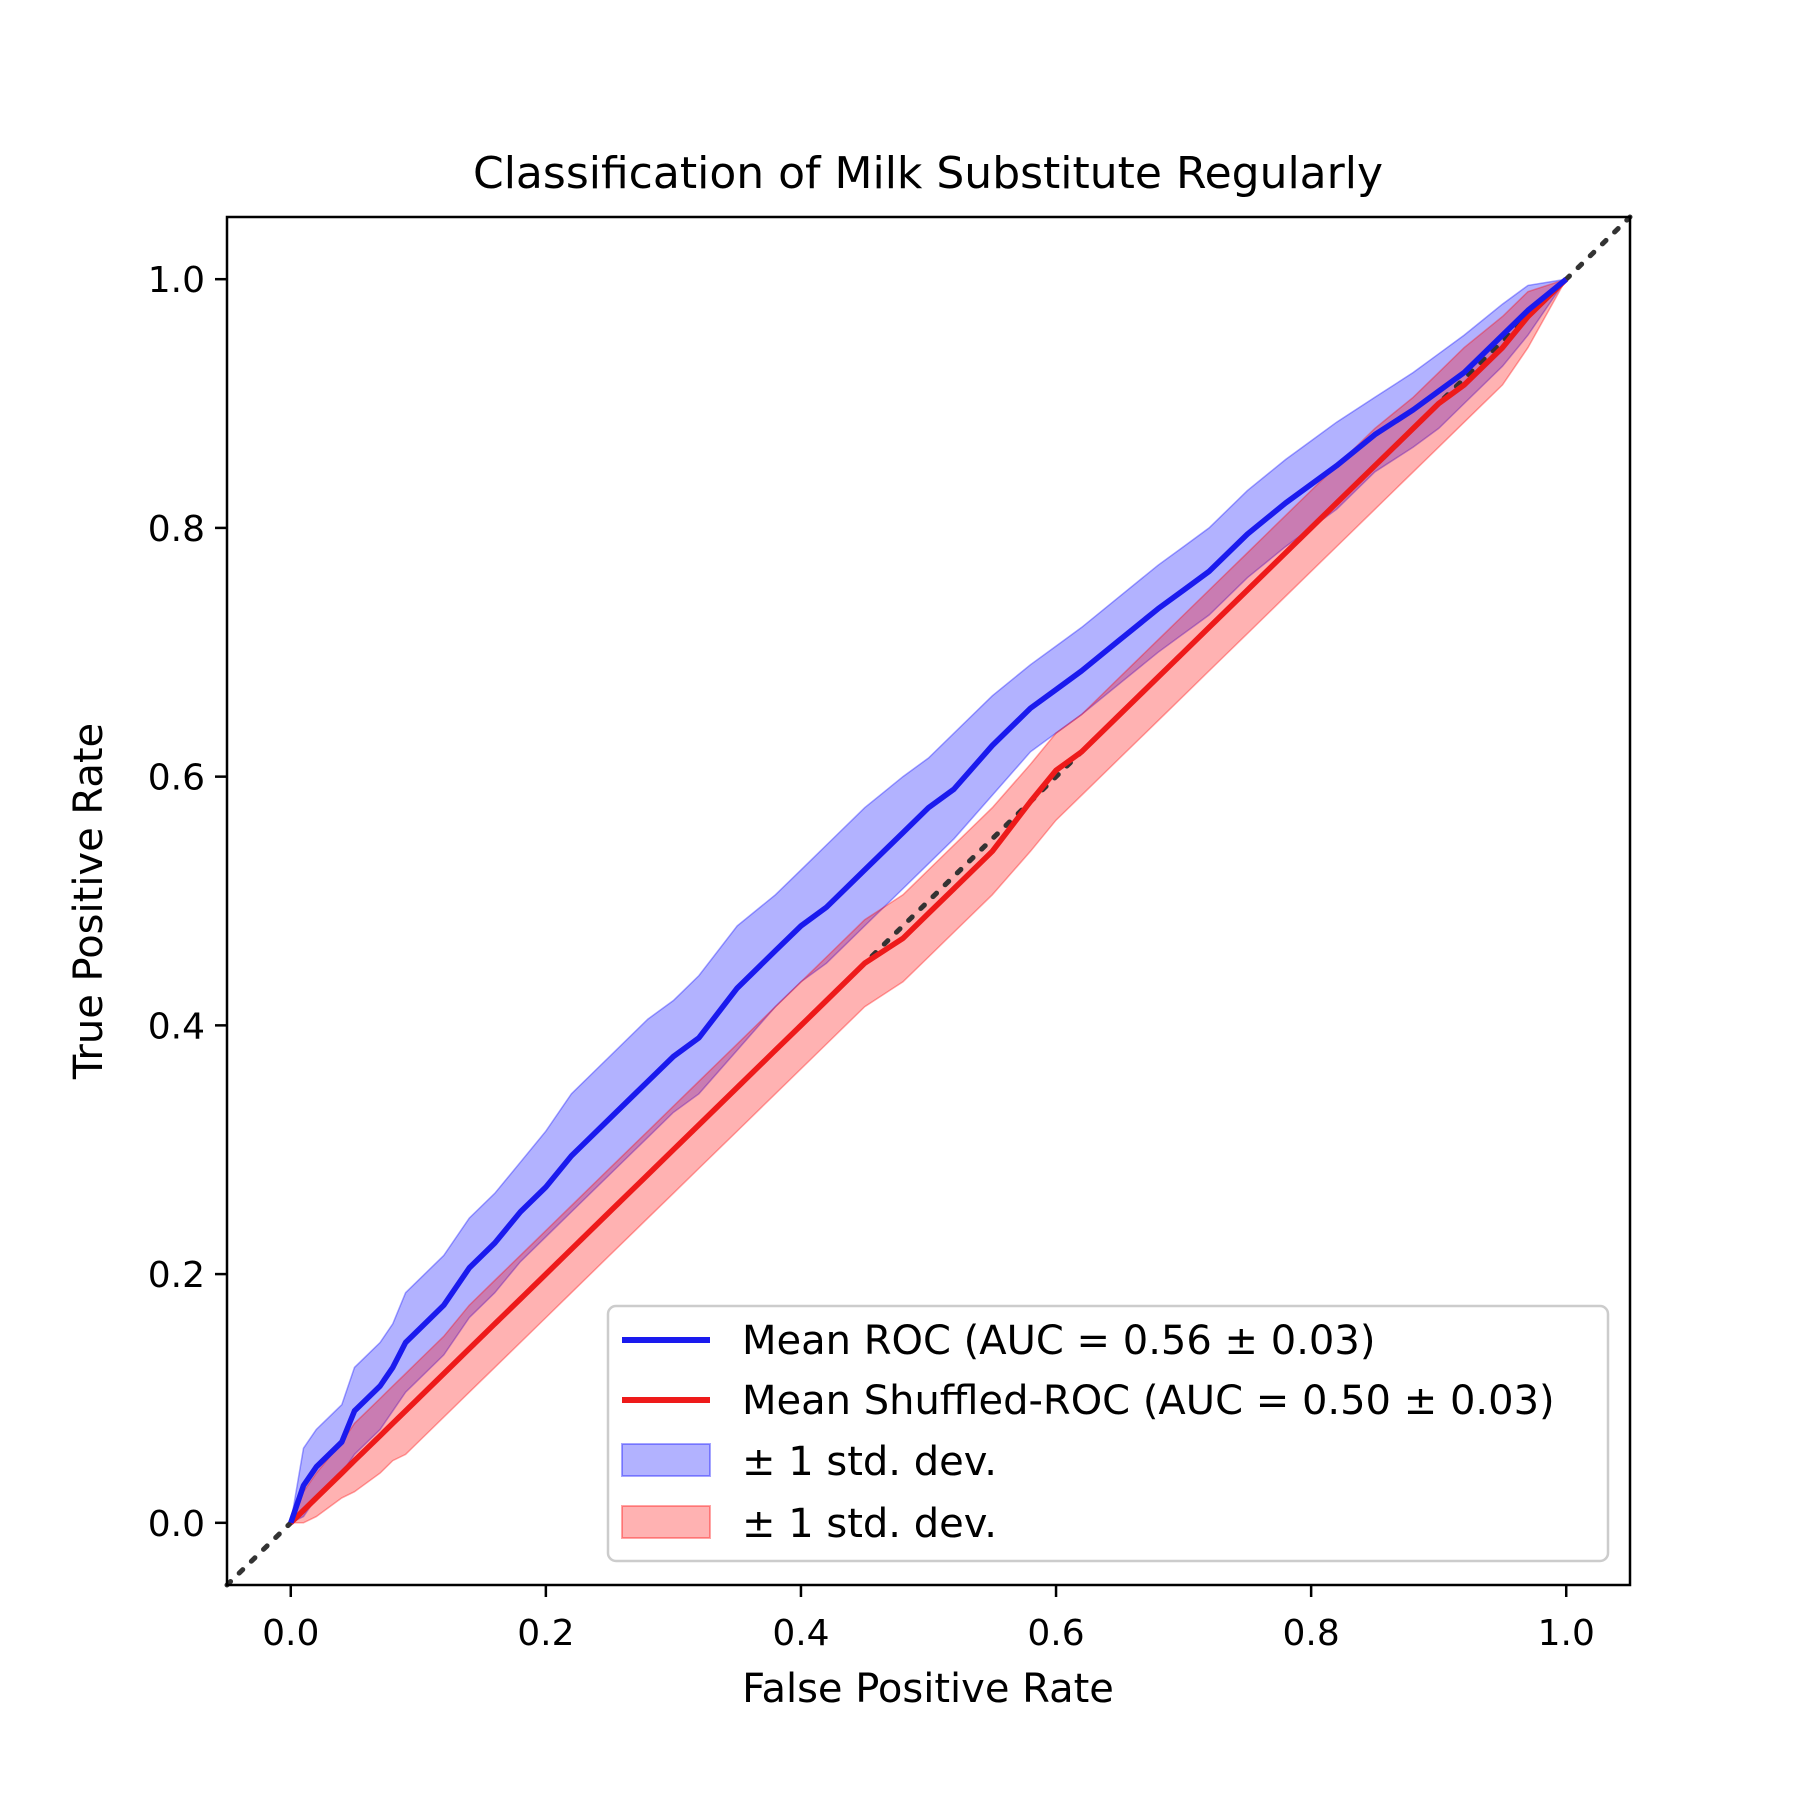 Image resolution: width=1800 pixels, height=1805 pixels. What do you see at coordinates (176, 1026) in the screenshot?
I see `y-tick-label: 0.4` at bounding box center [176, 1026].